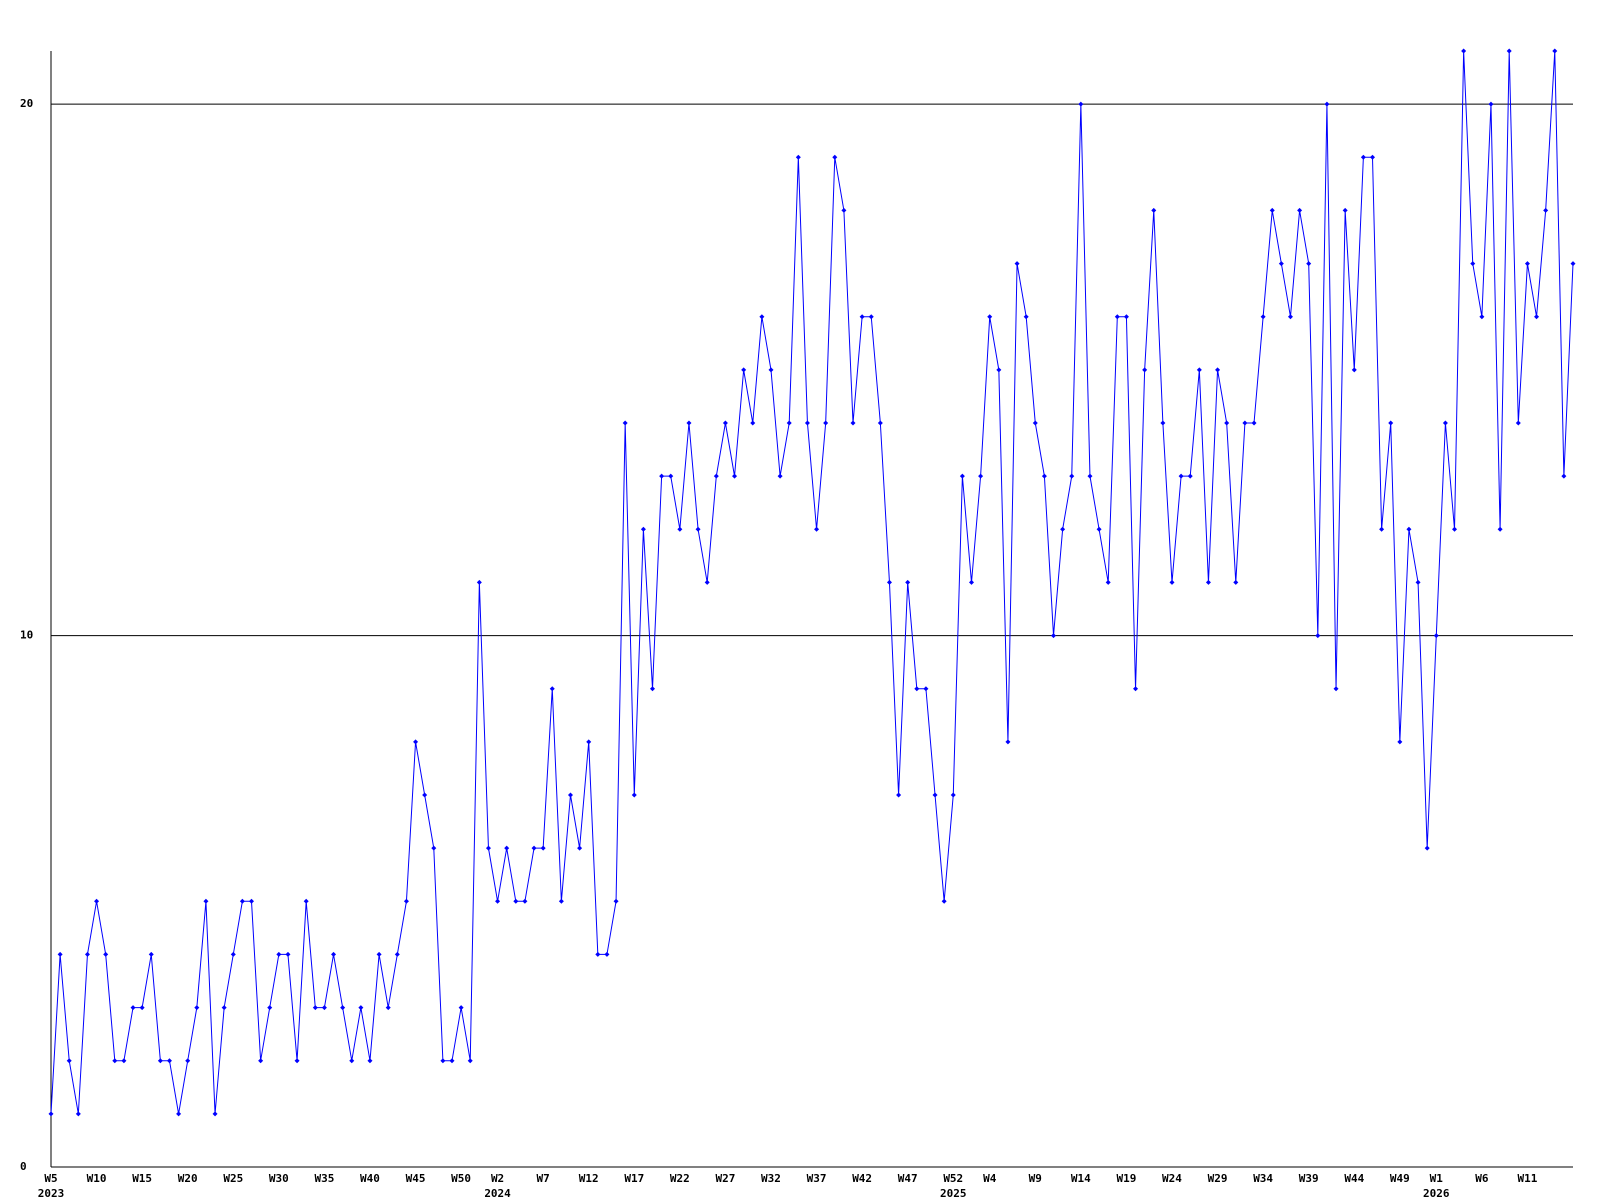 This screenshot has width=1600, height=1200. I want to click on x-tick-label: W24, so click(1172, 1178).